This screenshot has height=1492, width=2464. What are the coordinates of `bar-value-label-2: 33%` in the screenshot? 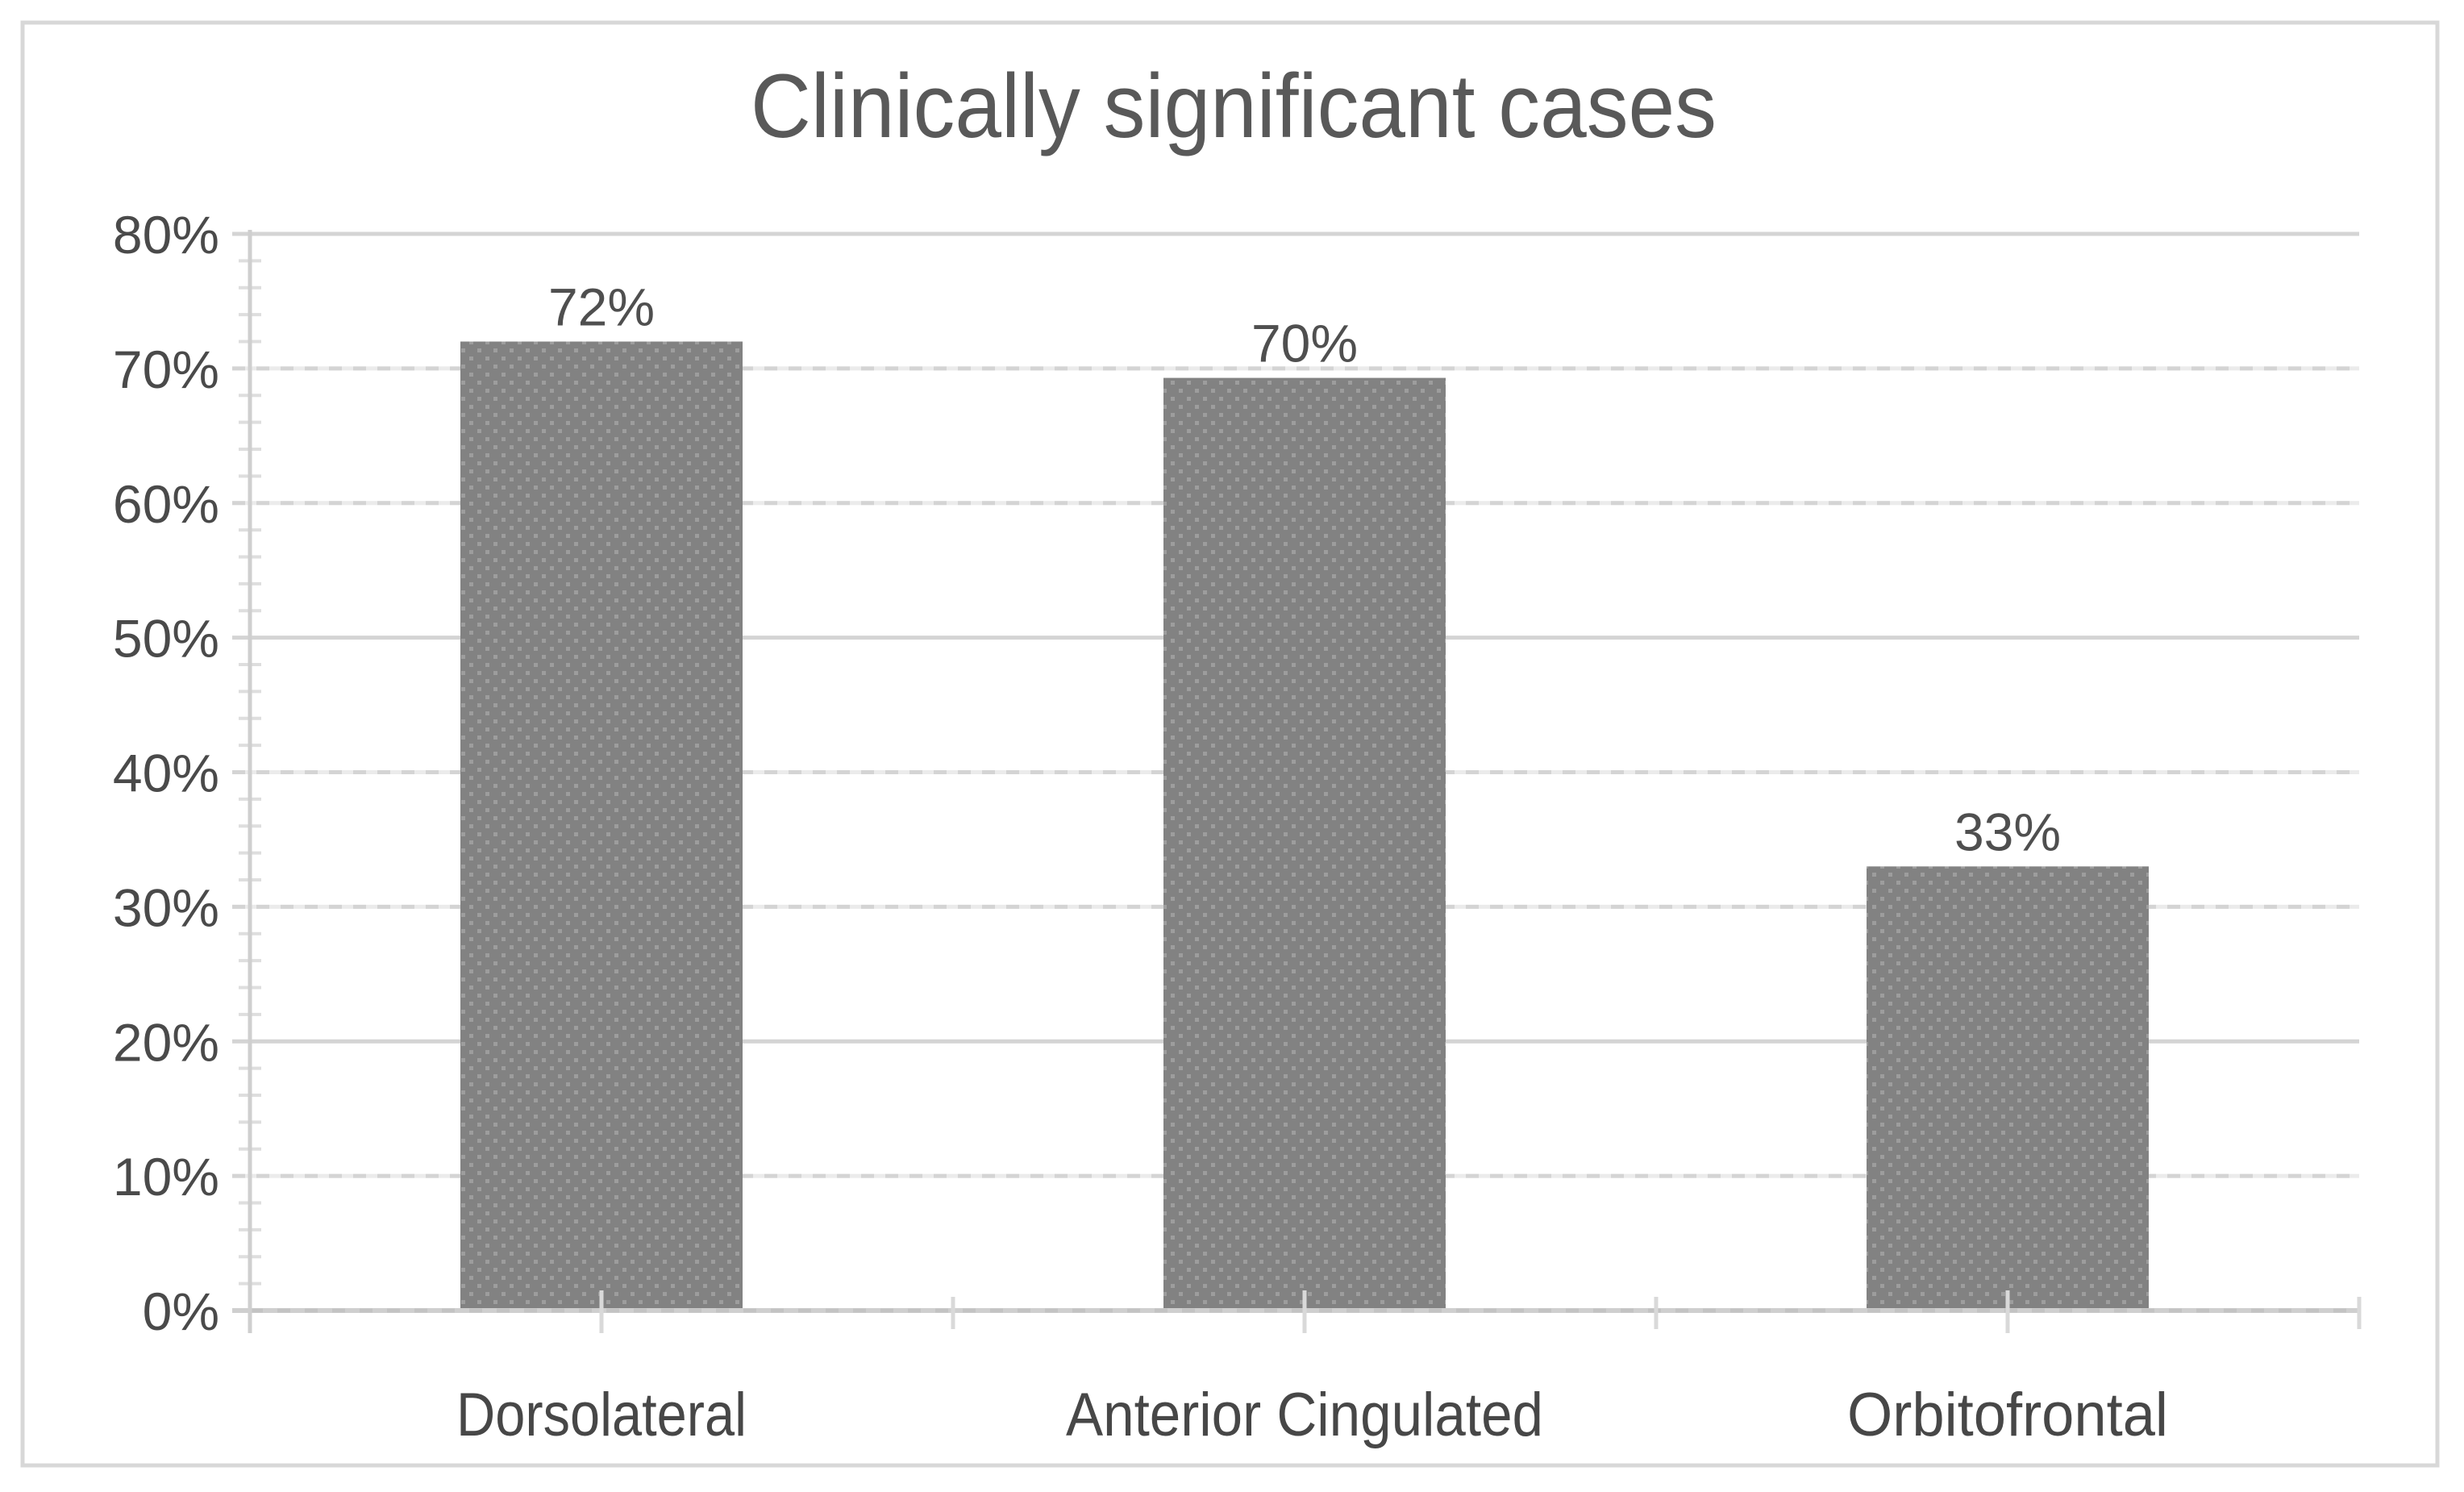 It's located at (2007, 831).